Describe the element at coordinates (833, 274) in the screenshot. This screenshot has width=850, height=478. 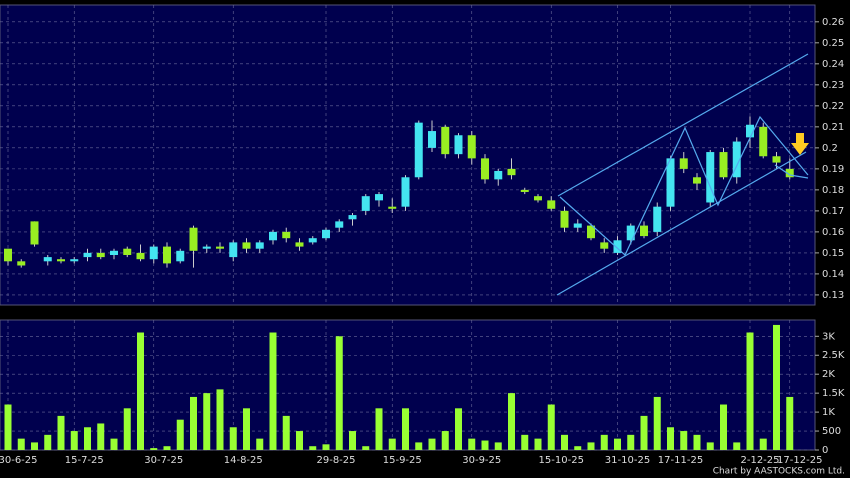
I see `y-tick-label: 0.14` at that location.